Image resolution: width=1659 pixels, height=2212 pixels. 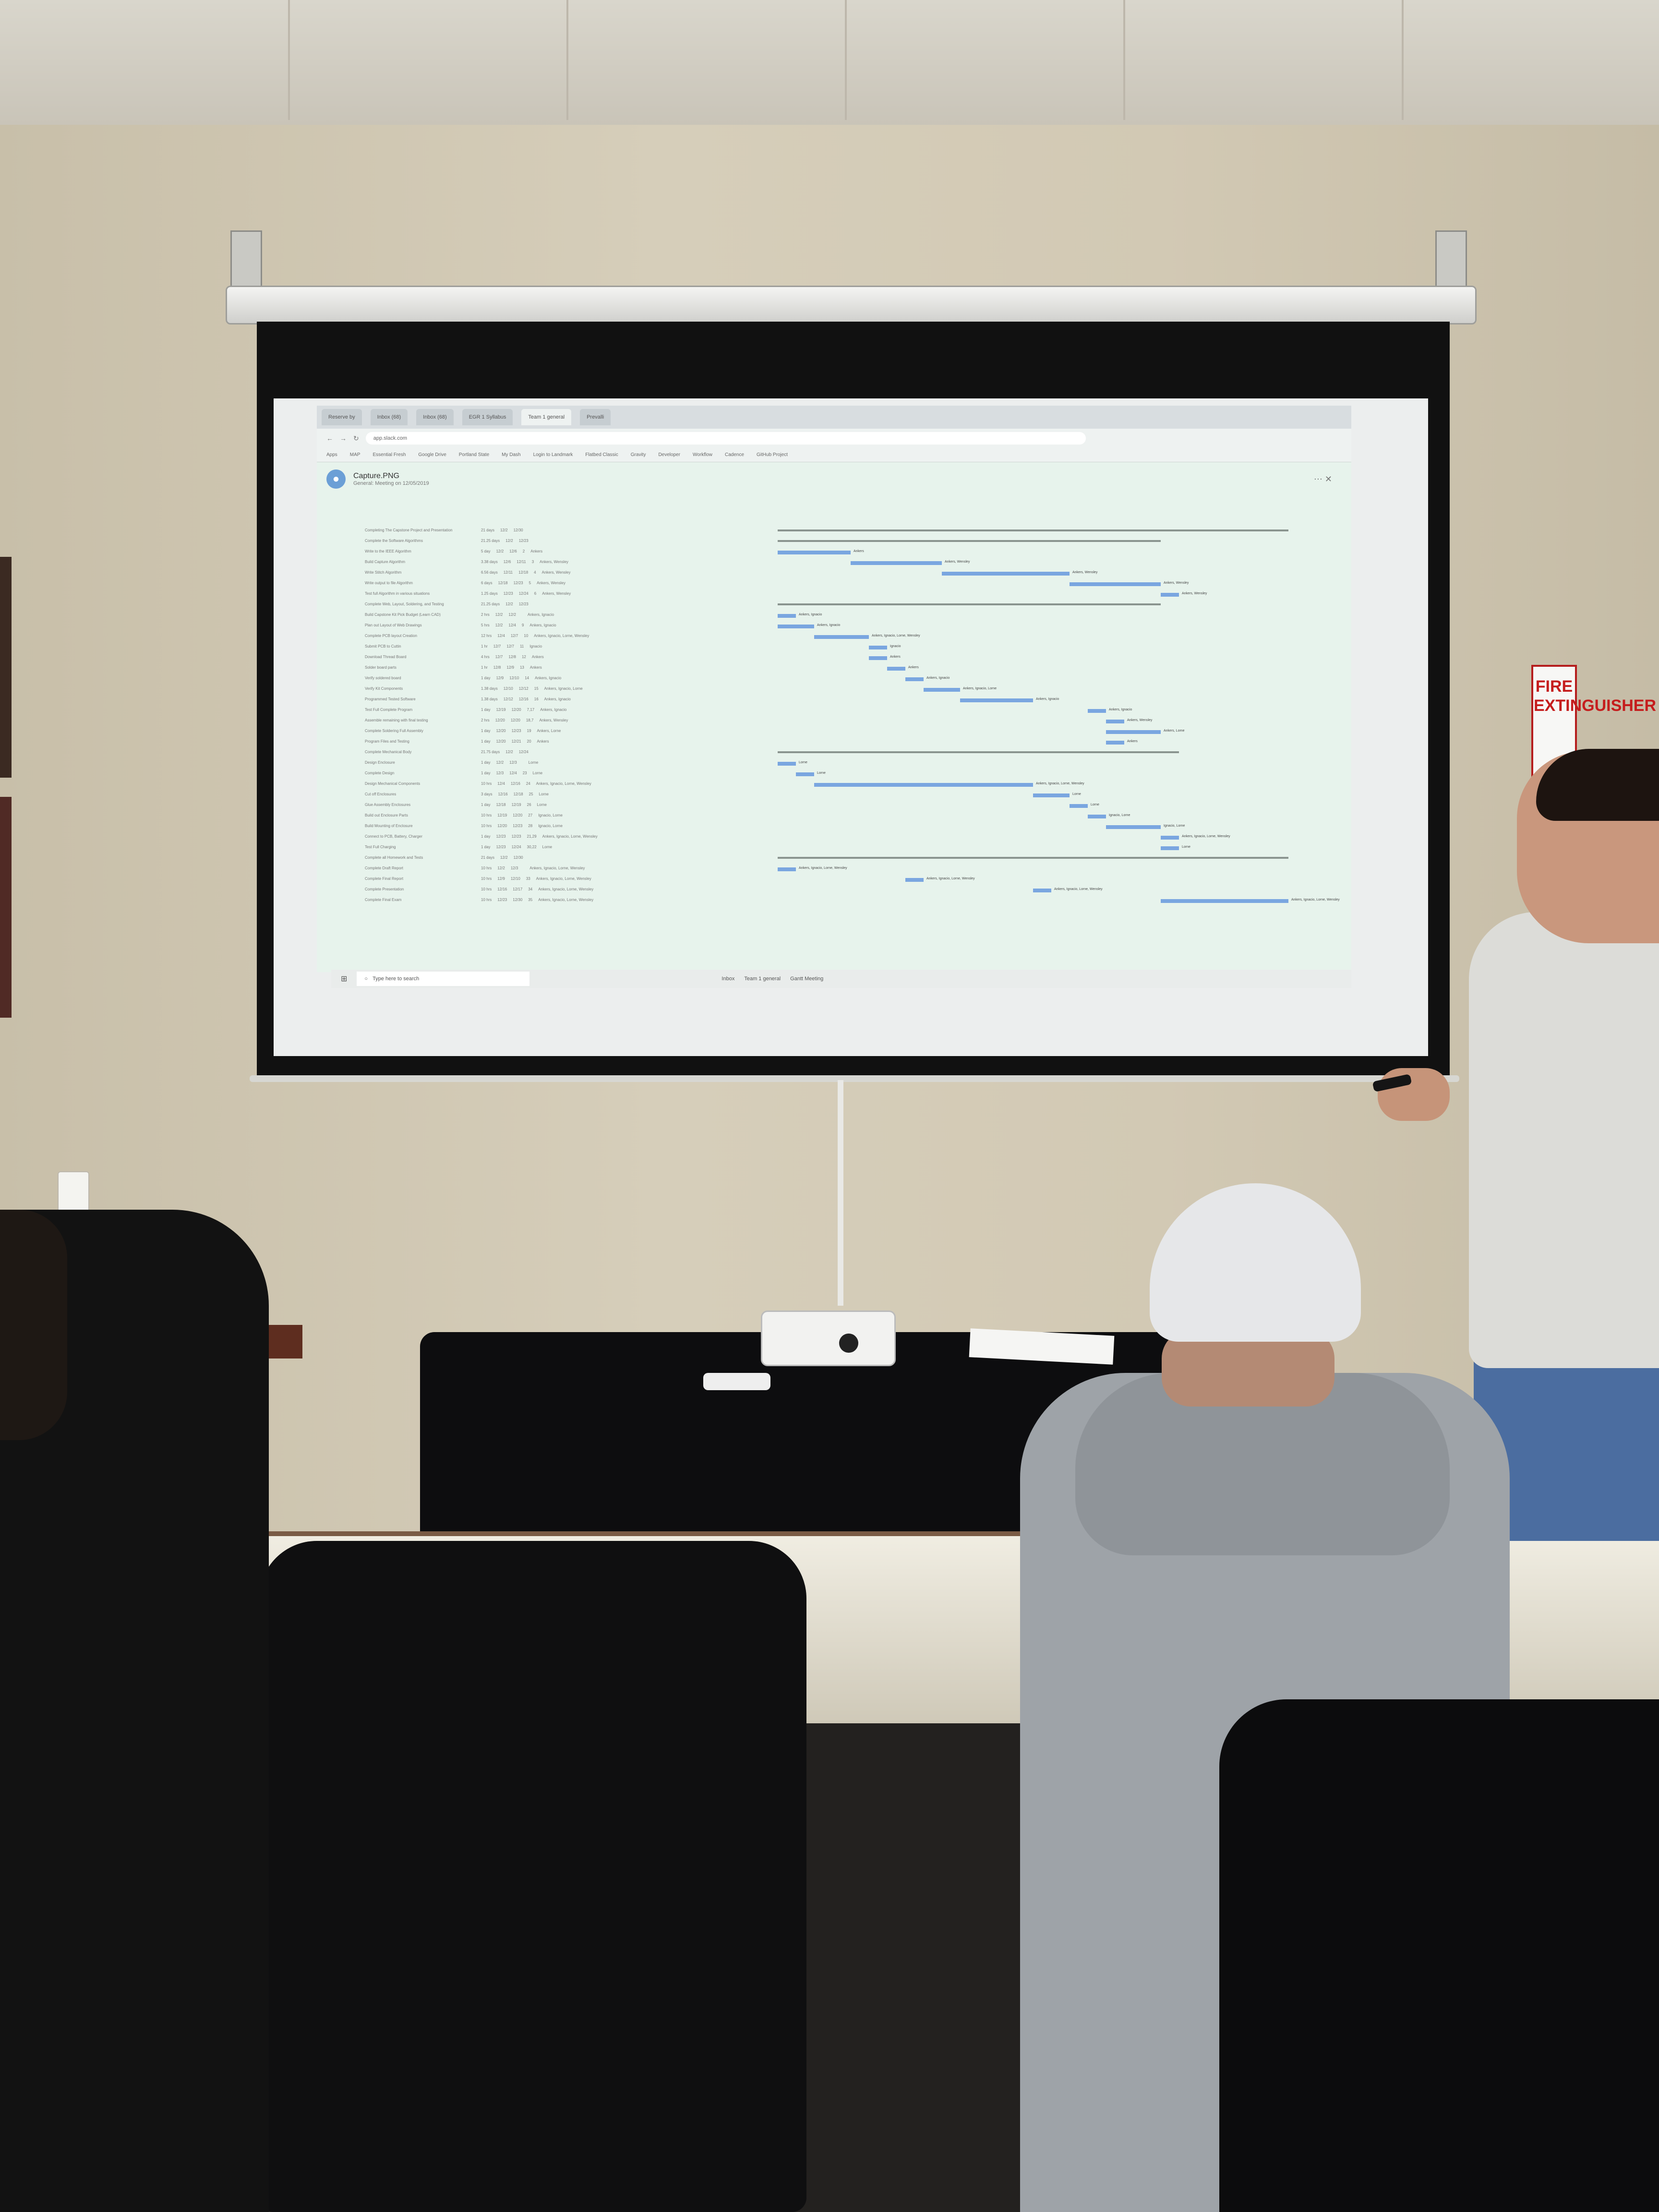 What do you see at coordinates (531, 794) in the screenshot?
I see `task-predecessors: 25` at bounding box center [531, 794].